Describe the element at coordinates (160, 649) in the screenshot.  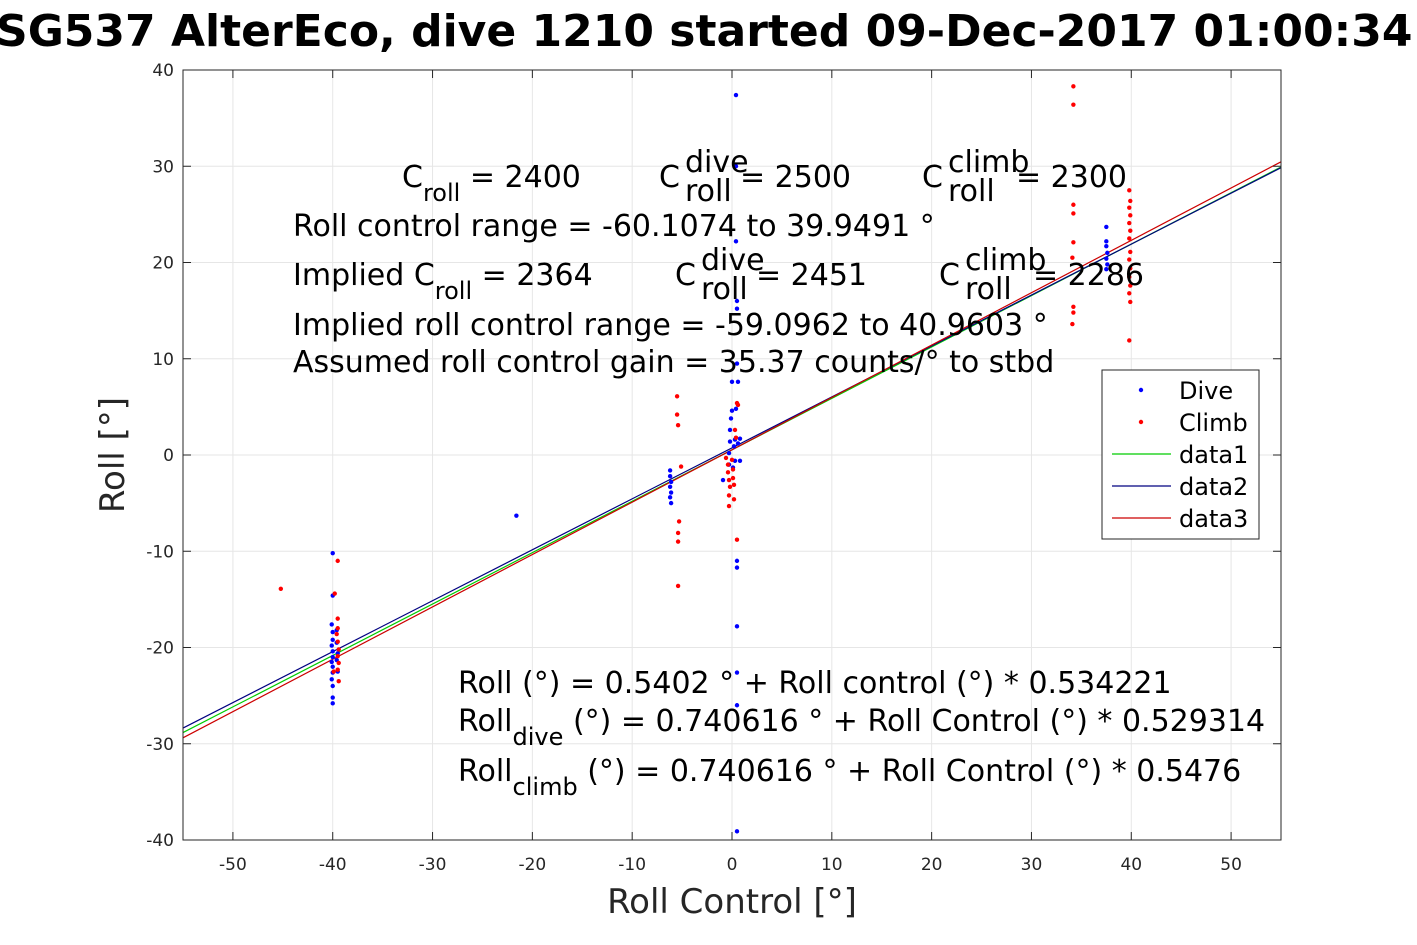
I see `y-tick-label: -20` at that location.